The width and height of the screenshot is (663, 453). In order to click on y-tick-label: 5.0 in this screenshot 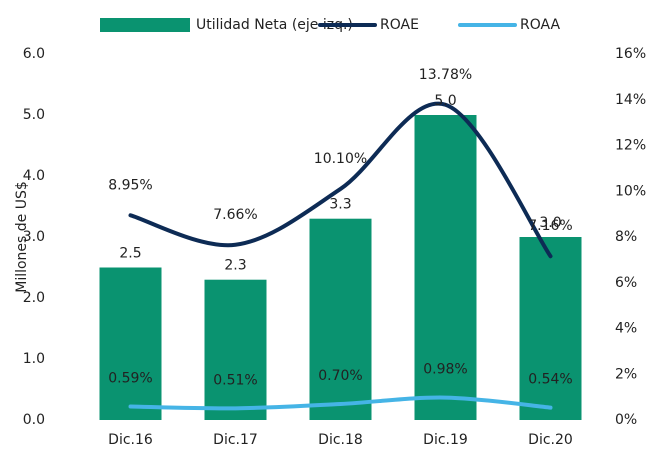, I will do `click(34, 115)`.